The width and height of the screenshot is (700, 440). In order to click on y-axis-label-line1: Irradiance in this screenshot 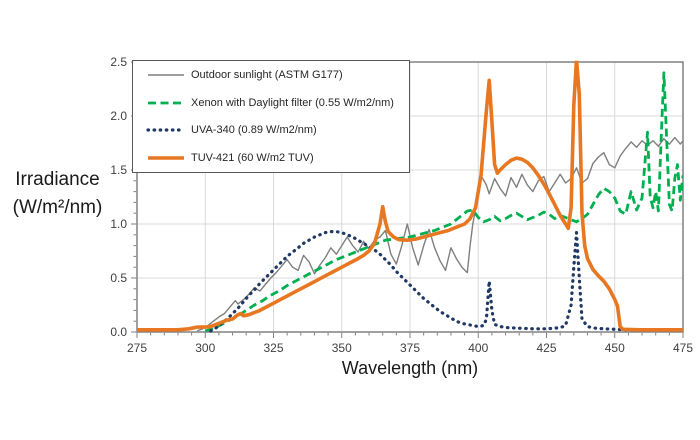, I will do `click(57, 179)`.